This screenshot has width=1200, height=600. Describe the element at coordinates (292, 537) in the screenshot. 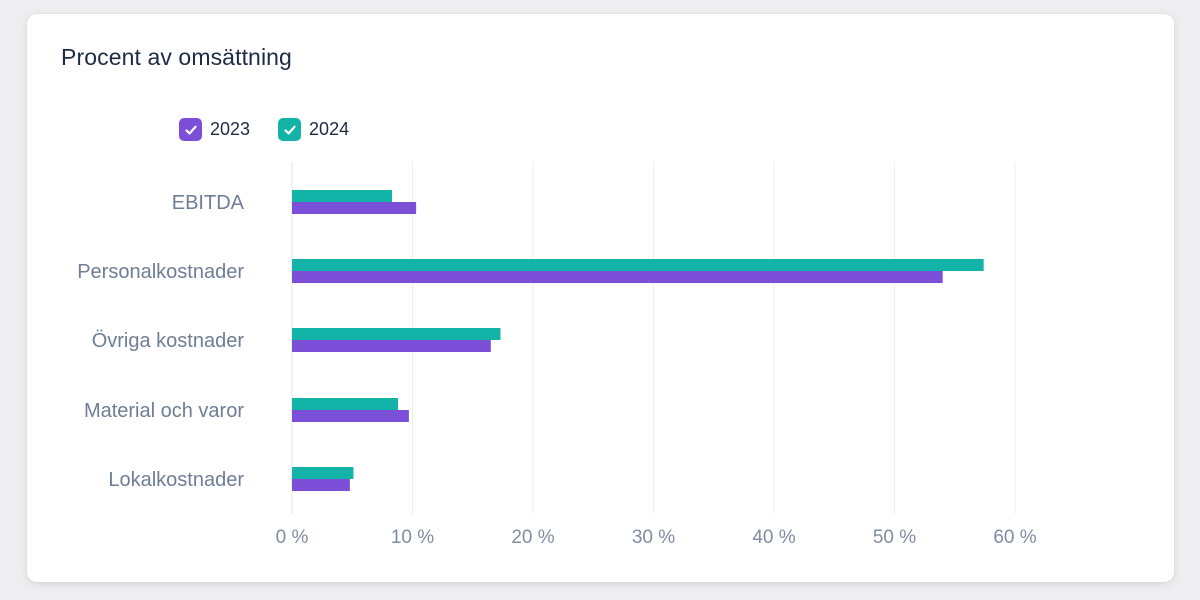

I see `x-tick-label: 0 %` at that location.